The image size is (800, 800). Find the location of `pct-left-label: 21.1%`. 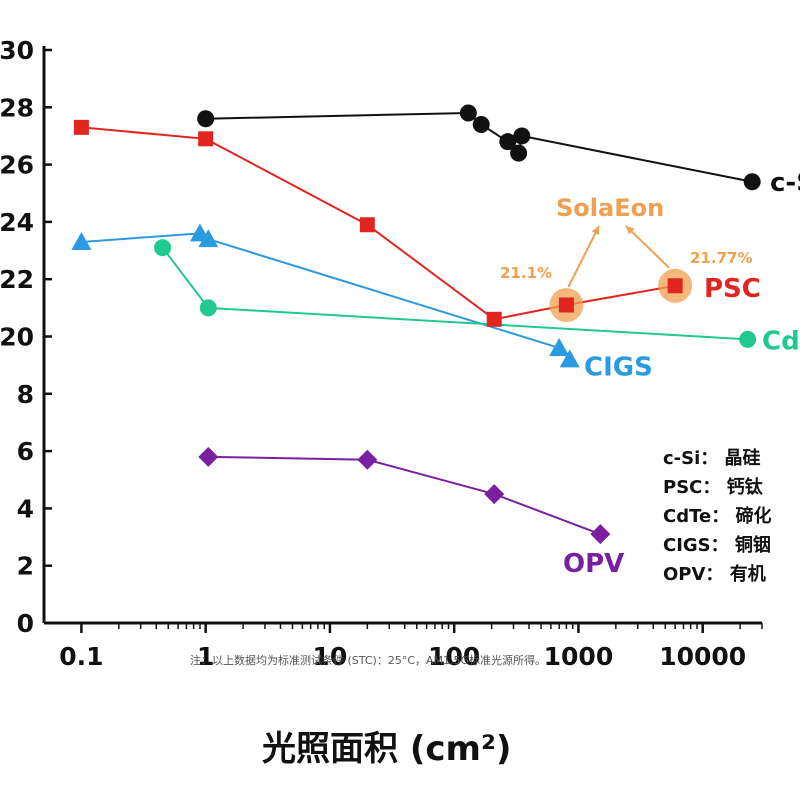

pct-left-label: 21.1% is located at coordinates (526, 273).